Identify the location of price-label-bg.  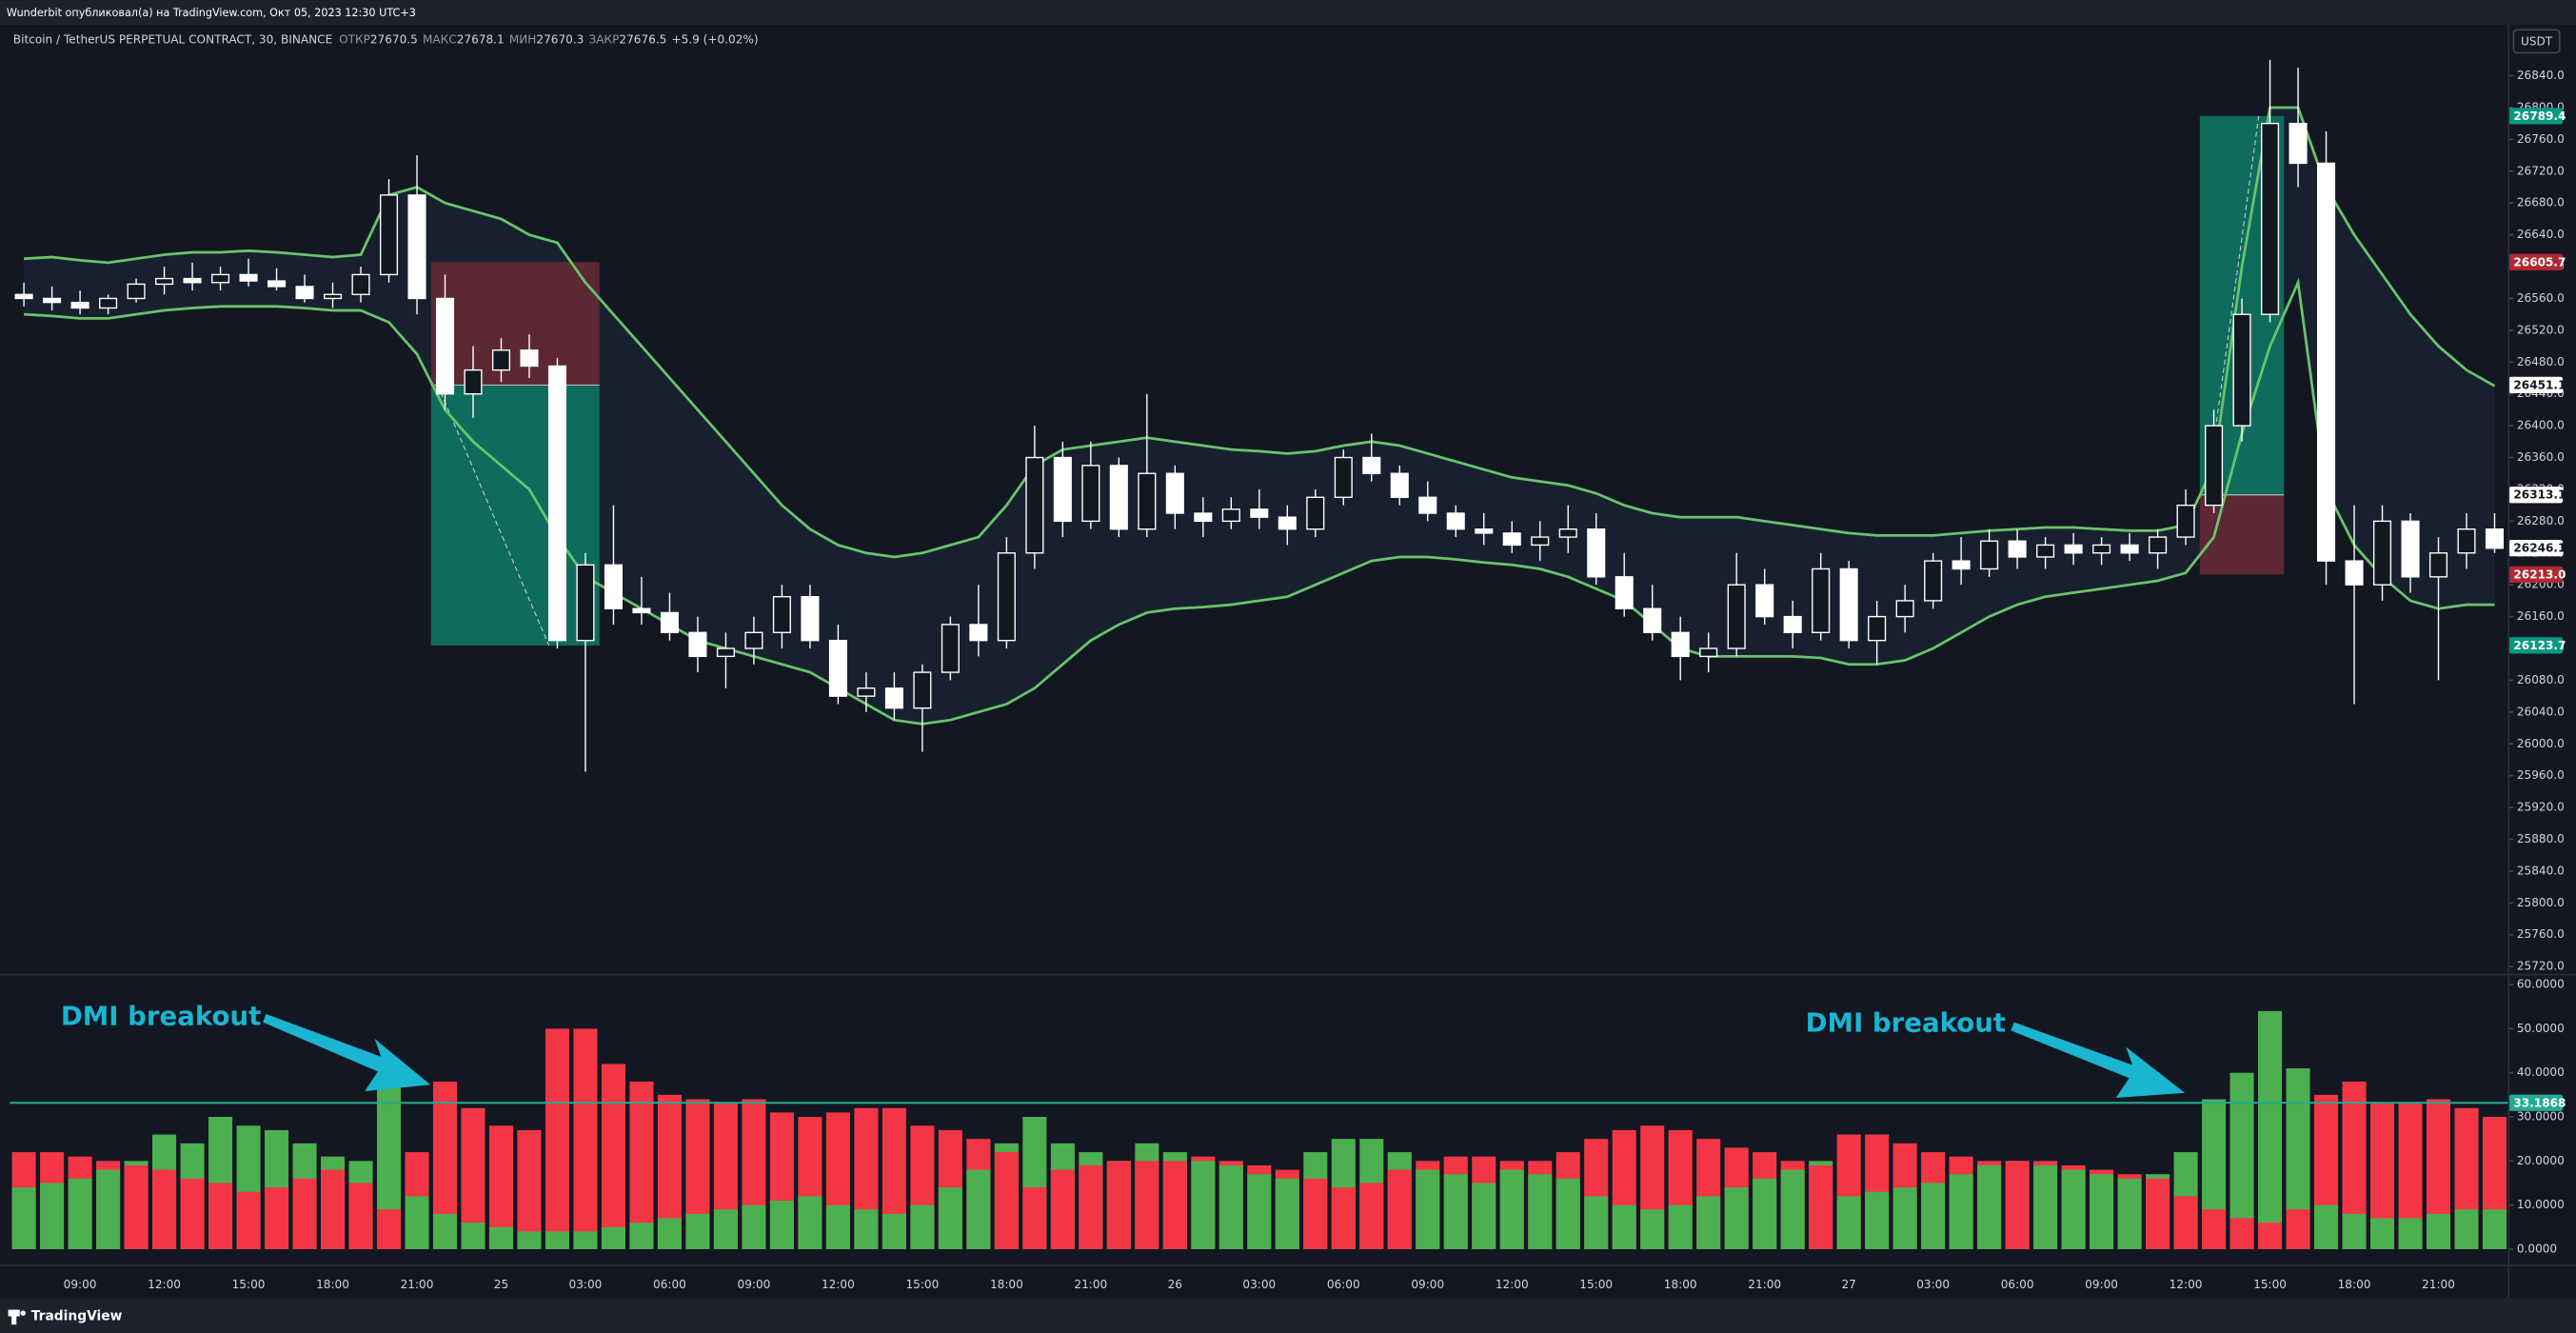
(2536, 549).